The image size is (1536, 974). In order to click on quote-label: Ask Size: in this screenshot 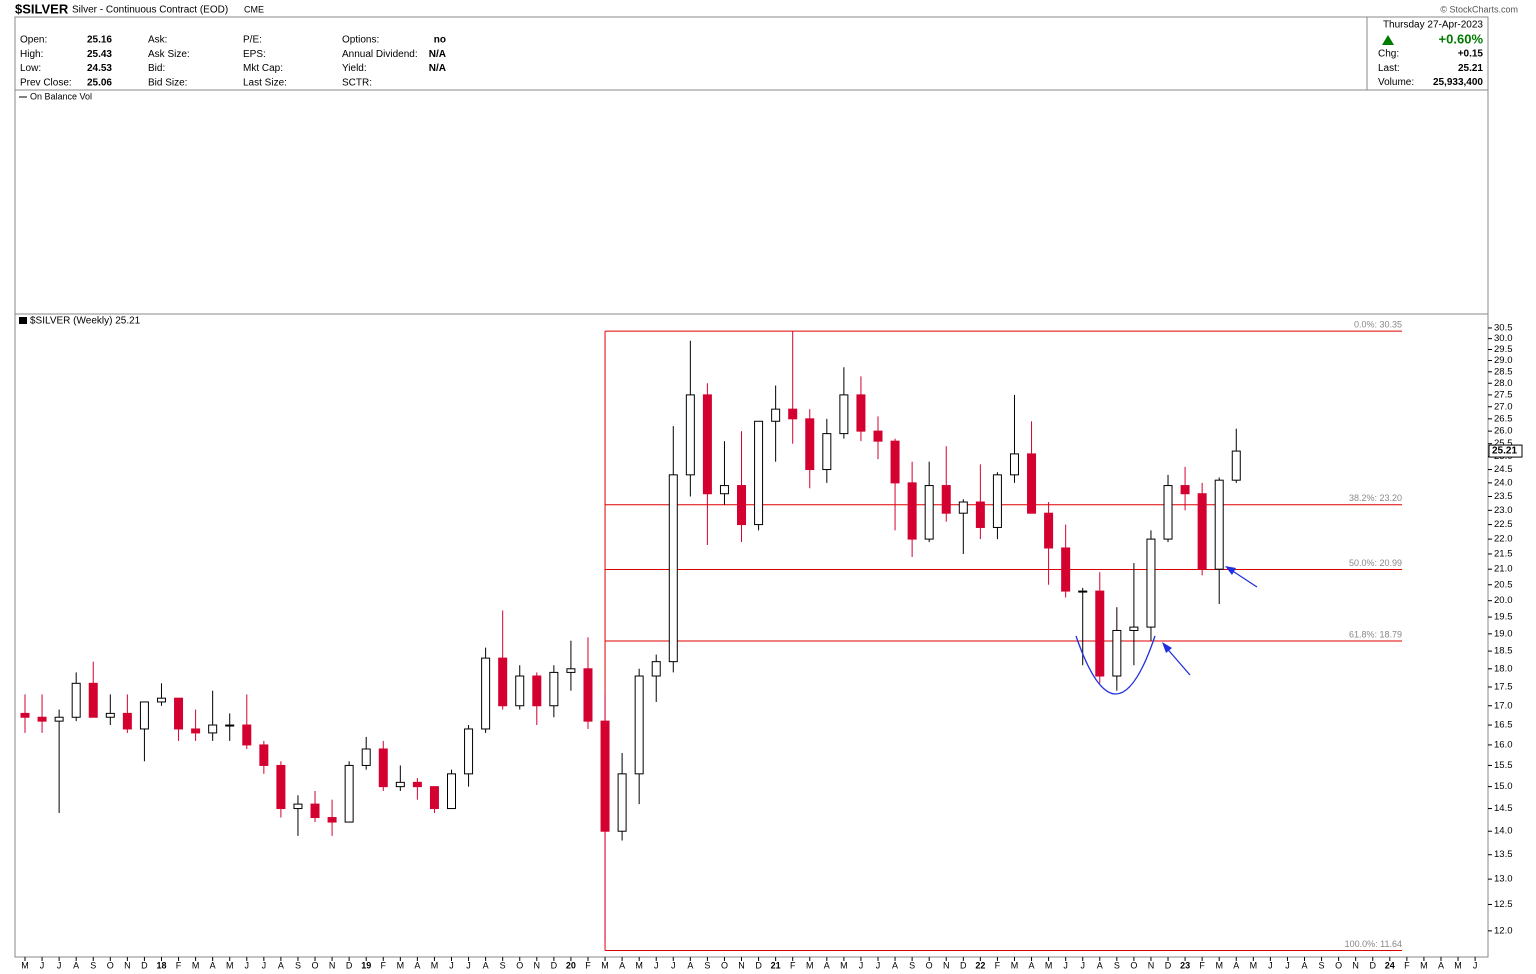, I will do `click(169, 54)`.